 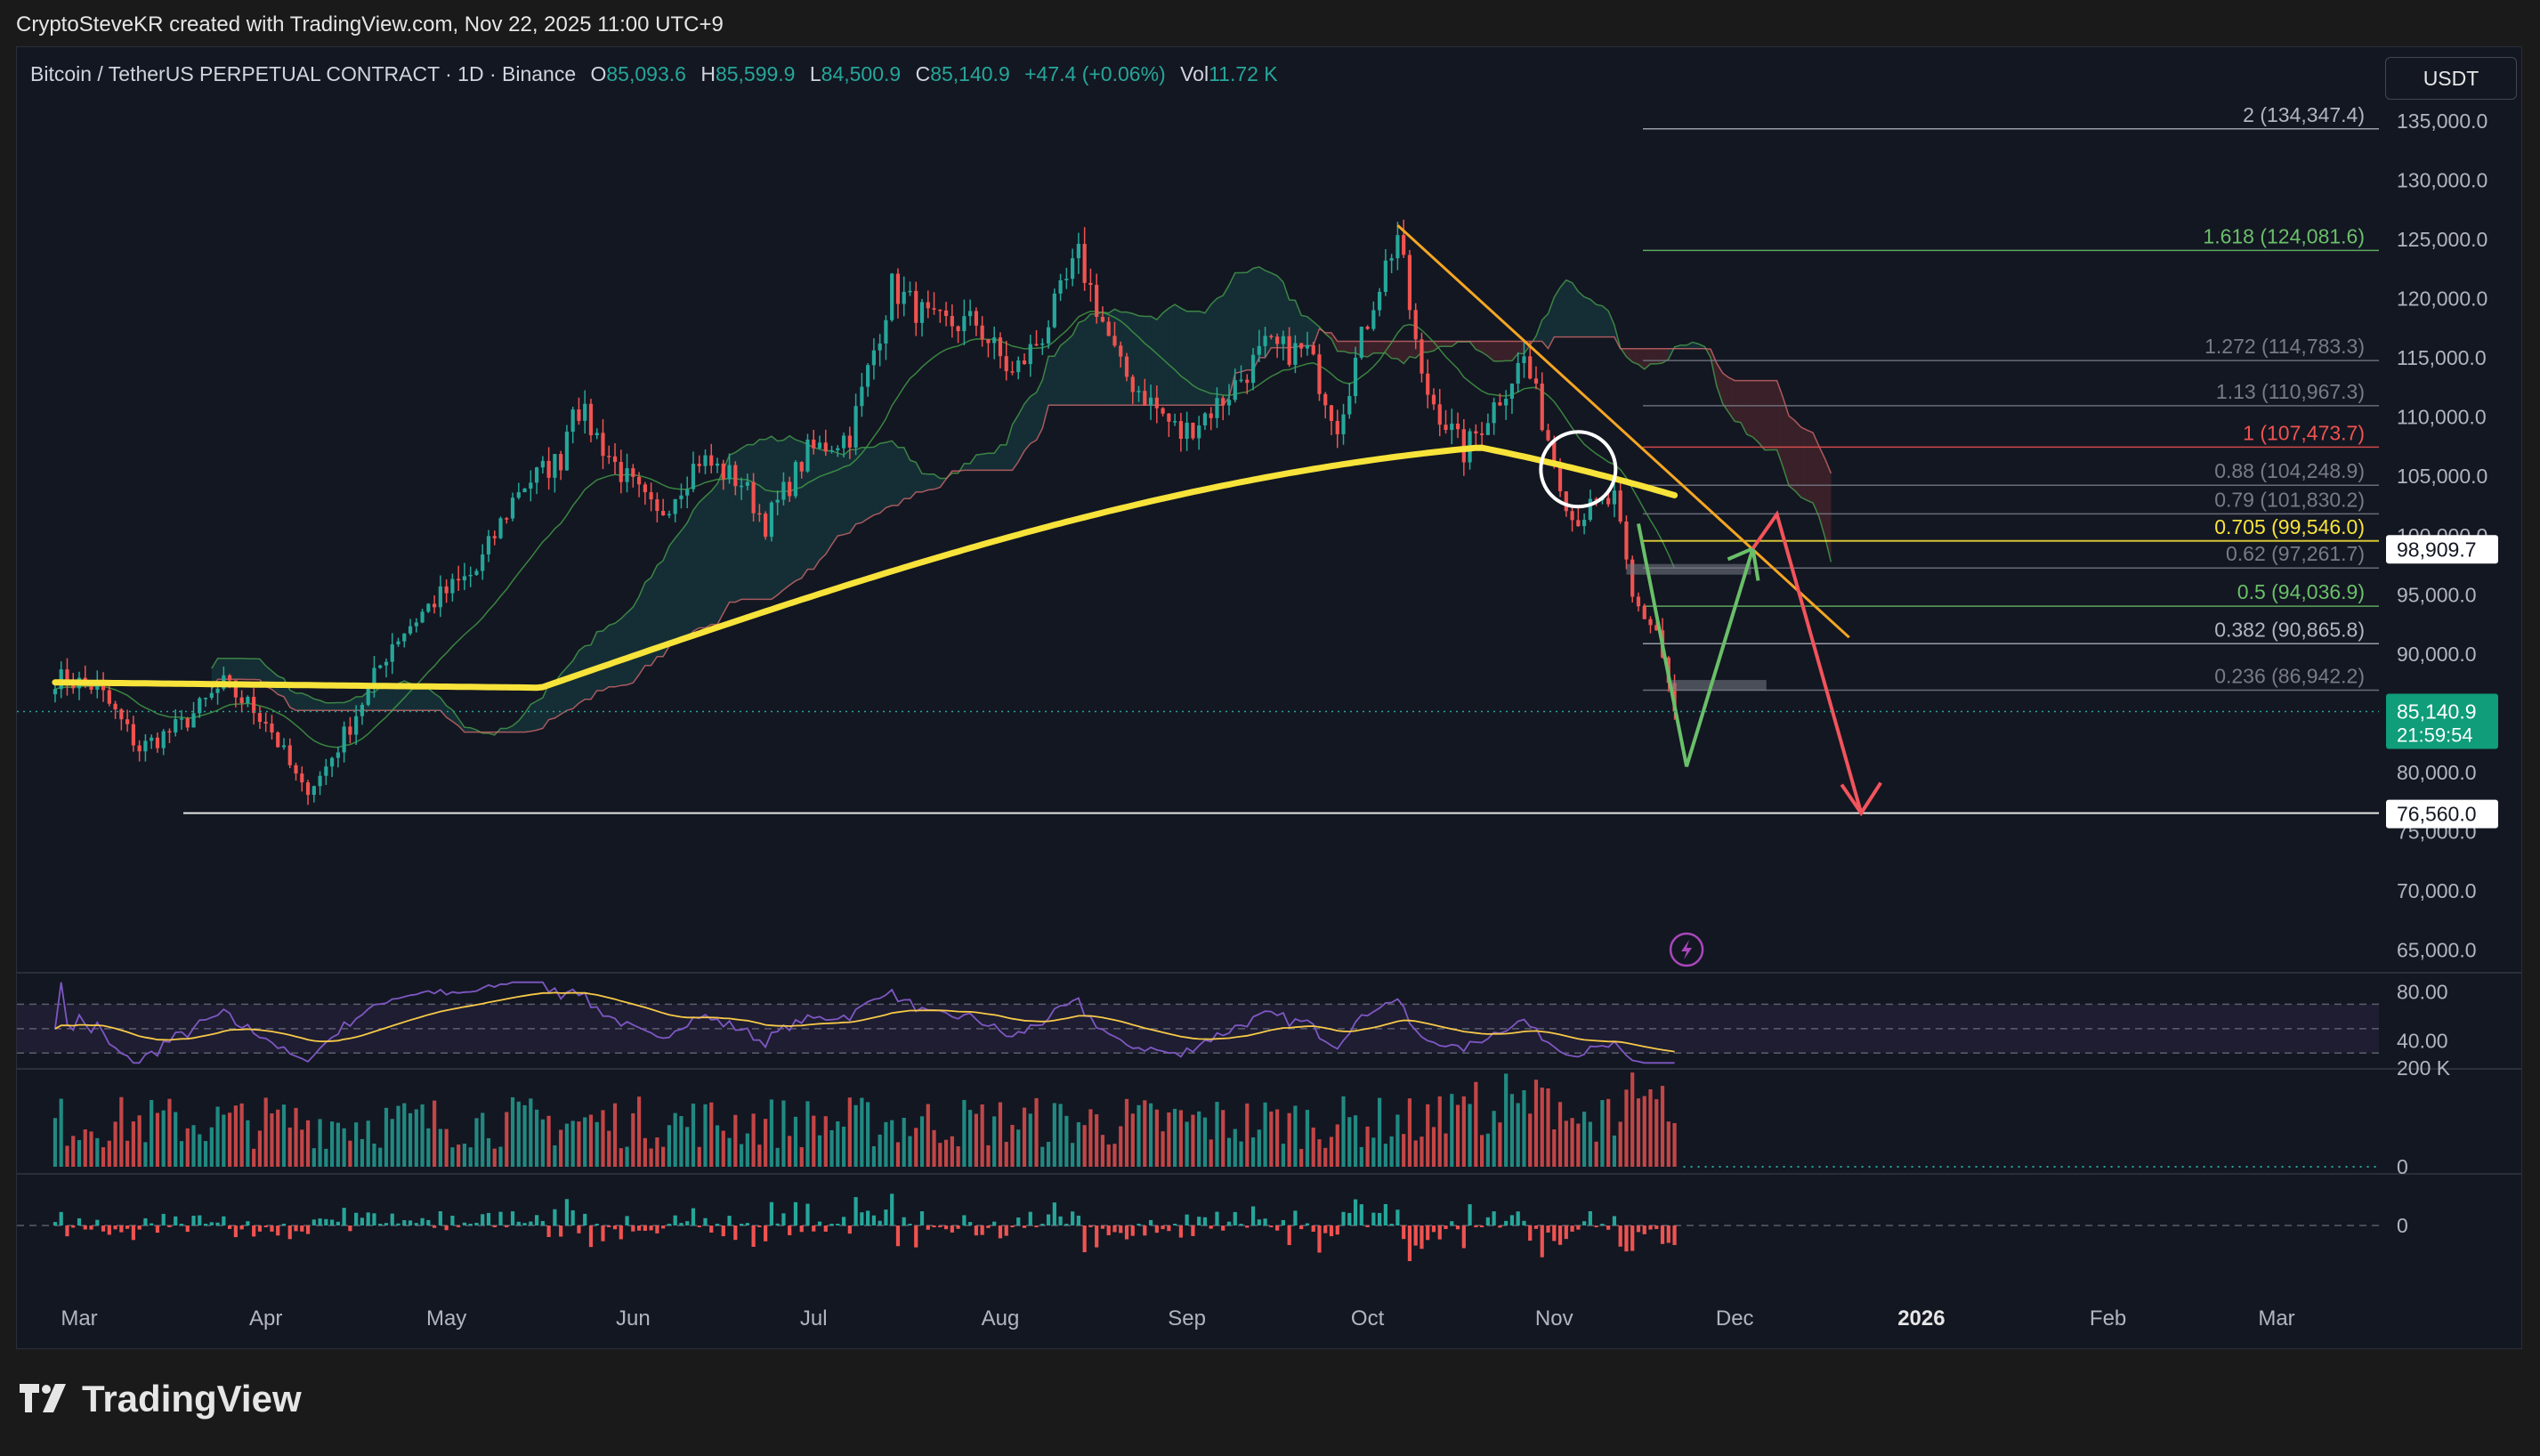 What do you see at coordinates (2451, 78) in the screenshot?
I see `currency-button: USDT` at bounding box center [2451, 78].